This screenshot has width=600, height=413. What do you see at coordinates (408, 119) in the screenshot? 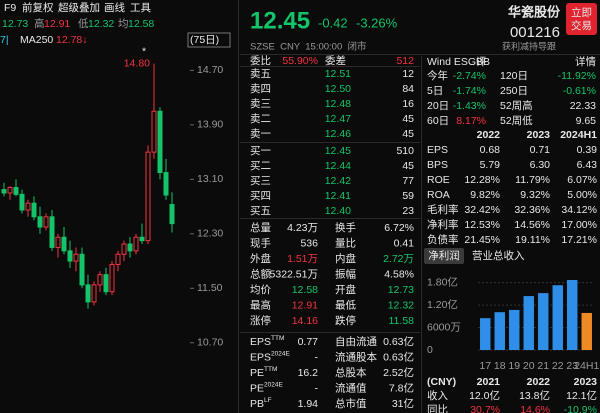
I see `book-volume: 45` at bounding box center [408, 119].